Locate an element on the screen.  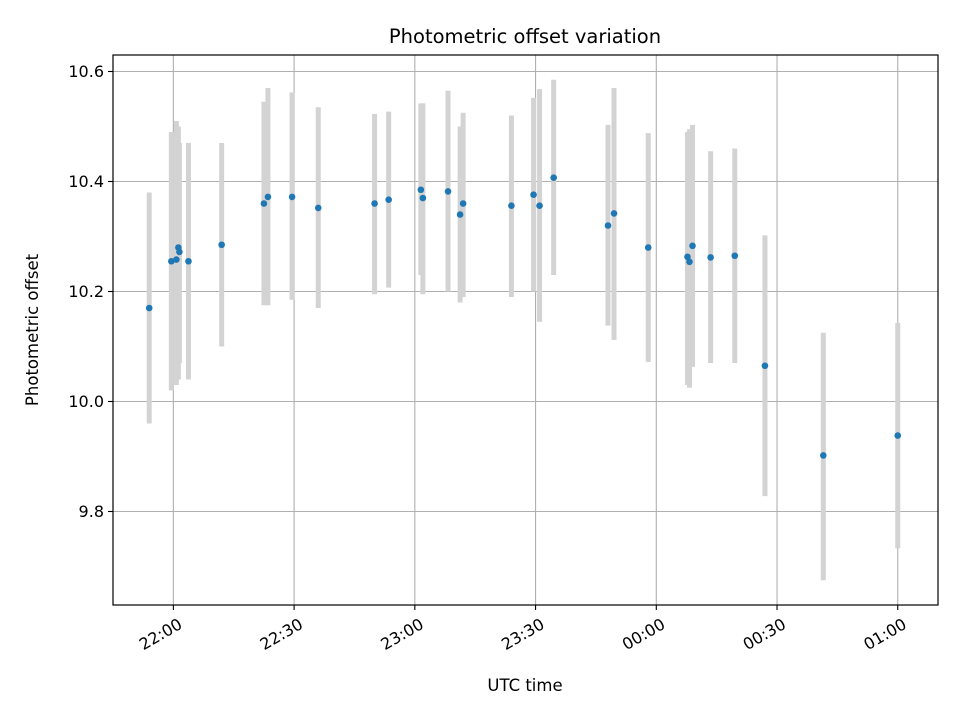
x-axis-label: UTC time is located at coordinates (524, 685).